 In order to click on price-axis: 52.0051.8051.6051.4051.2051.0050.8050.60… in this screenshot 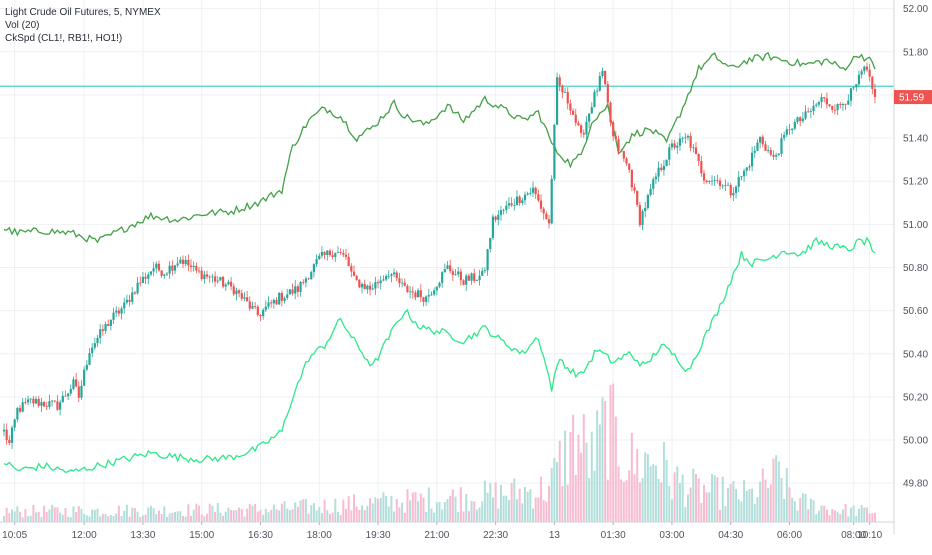, I will do `click(912, 267)`.